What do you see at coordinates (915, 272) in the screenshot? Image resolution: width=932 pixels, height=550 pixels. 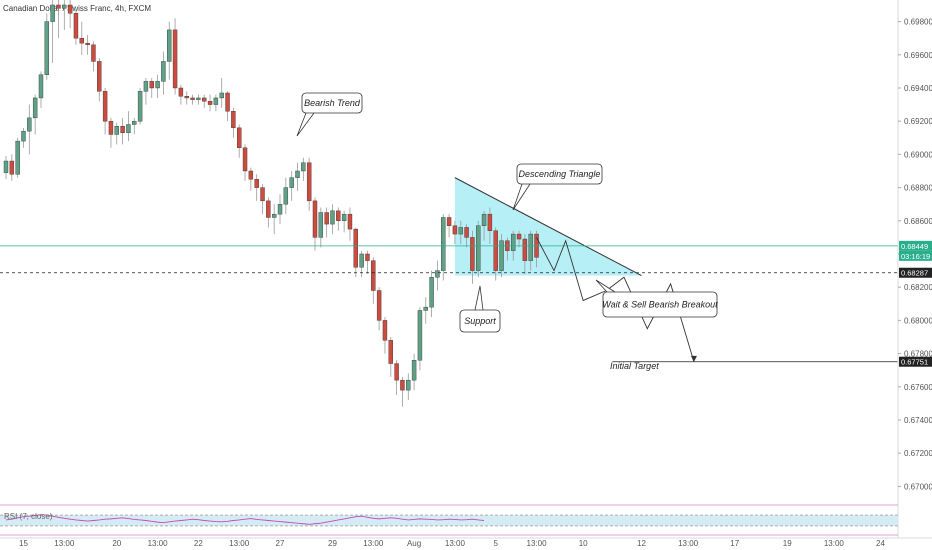 I see `support-price-tag-bg` at bounding box center [915, 272].